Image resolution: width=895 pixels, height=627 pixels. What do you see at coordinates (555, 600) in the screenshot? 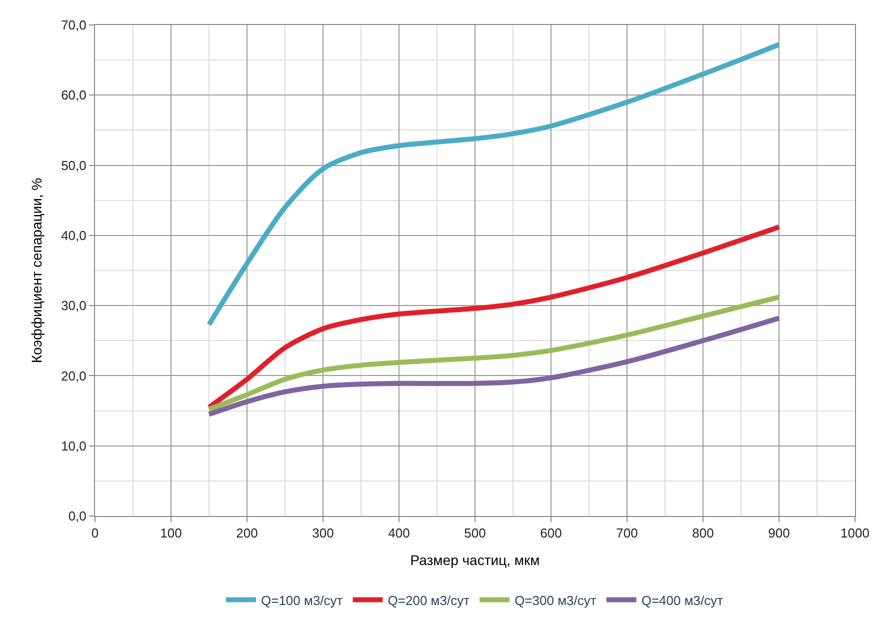
I see `legend-label: Q=300 м3/сут` at bounding box center [555, 600].